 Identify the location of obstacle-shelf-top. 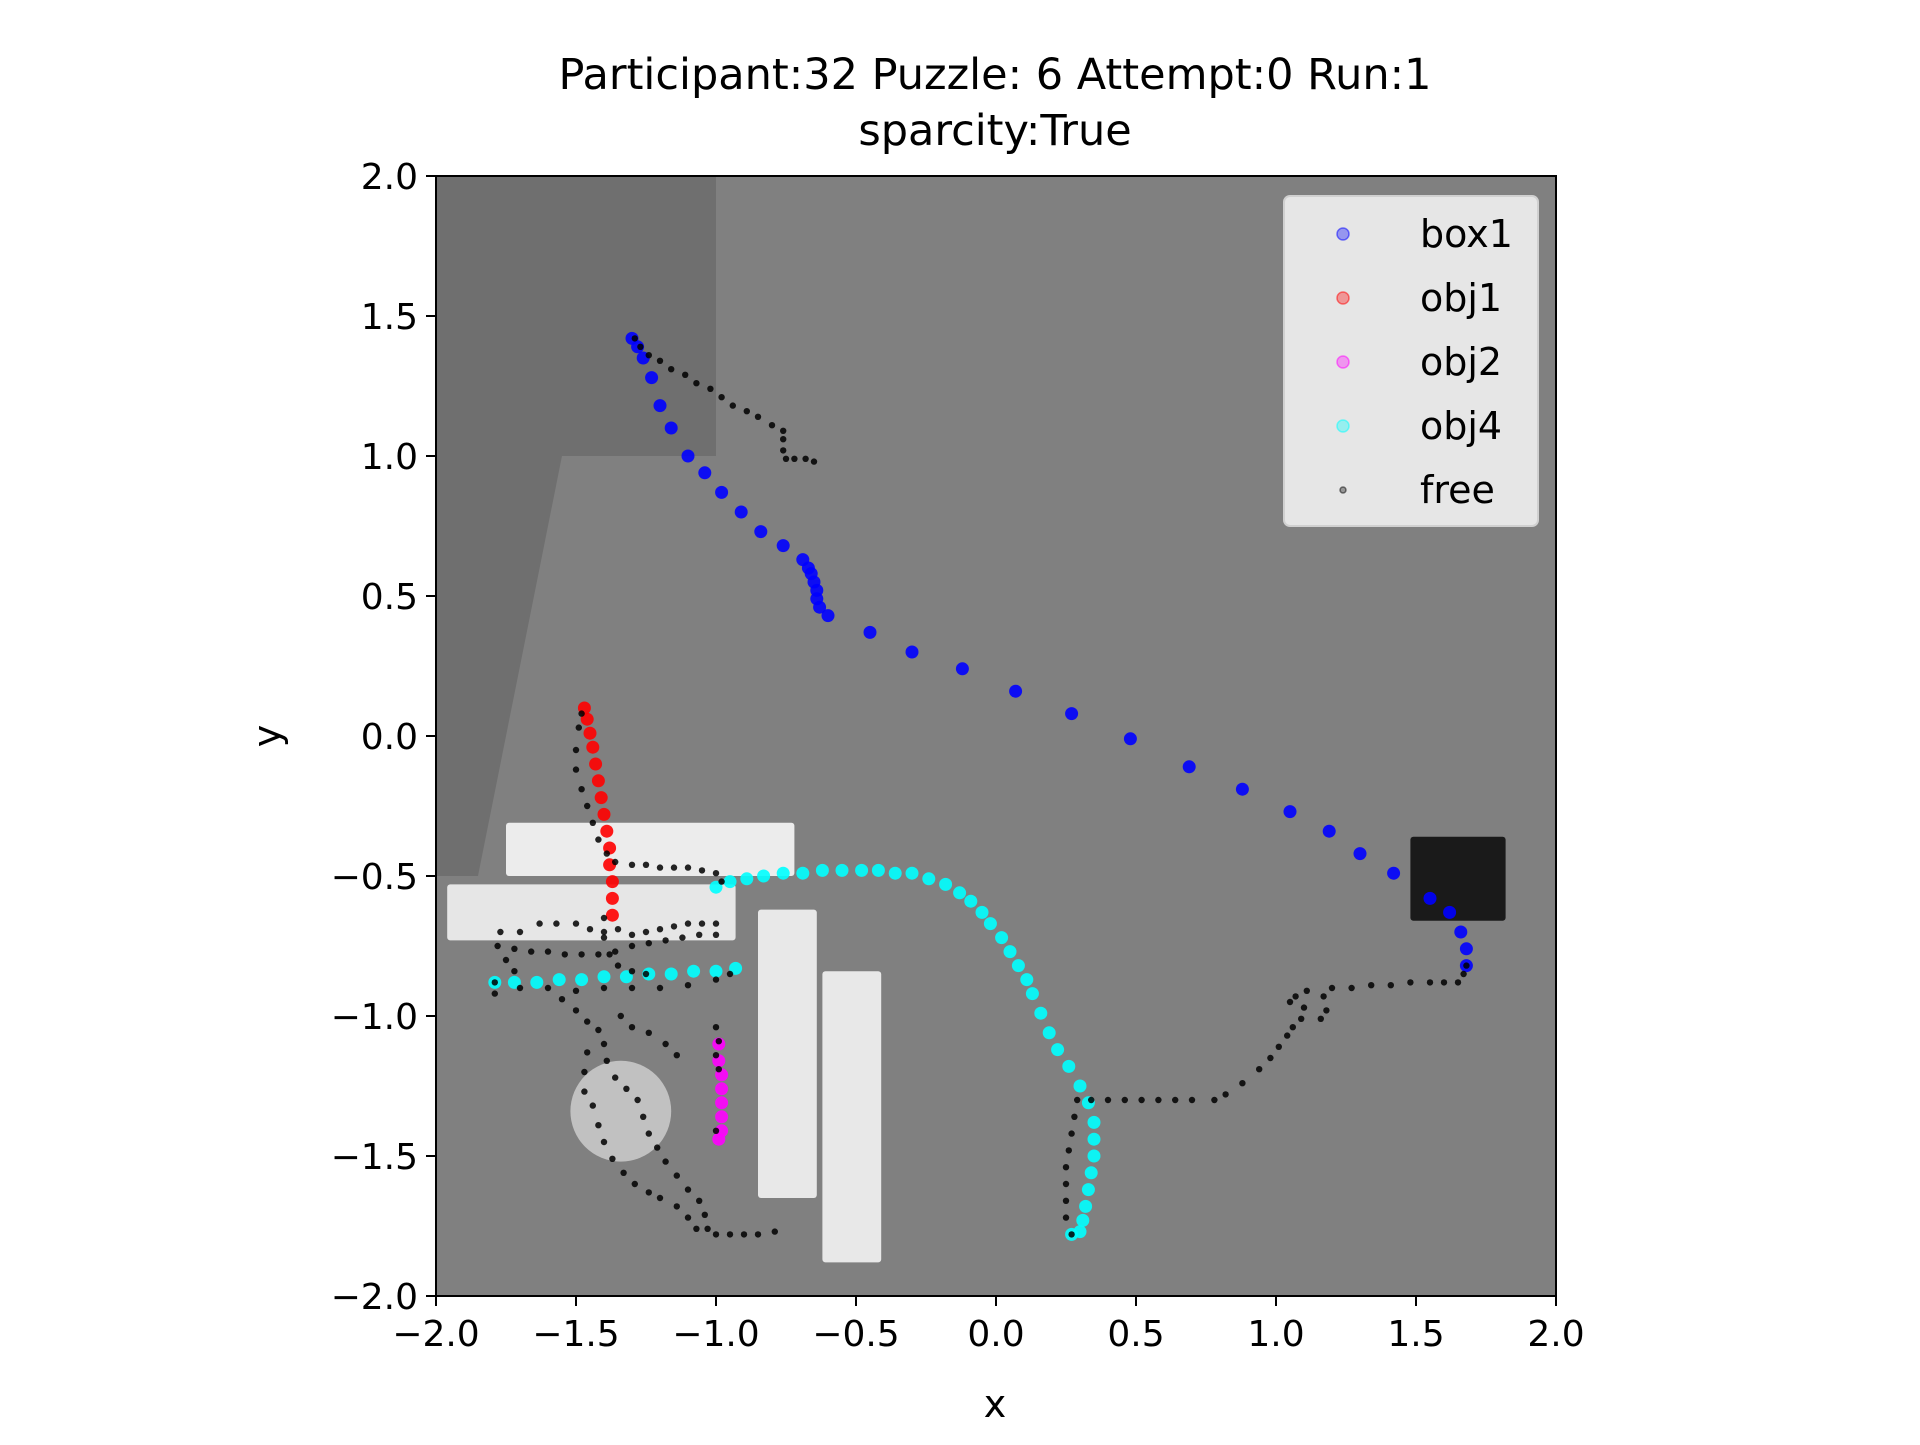
(650, 849).